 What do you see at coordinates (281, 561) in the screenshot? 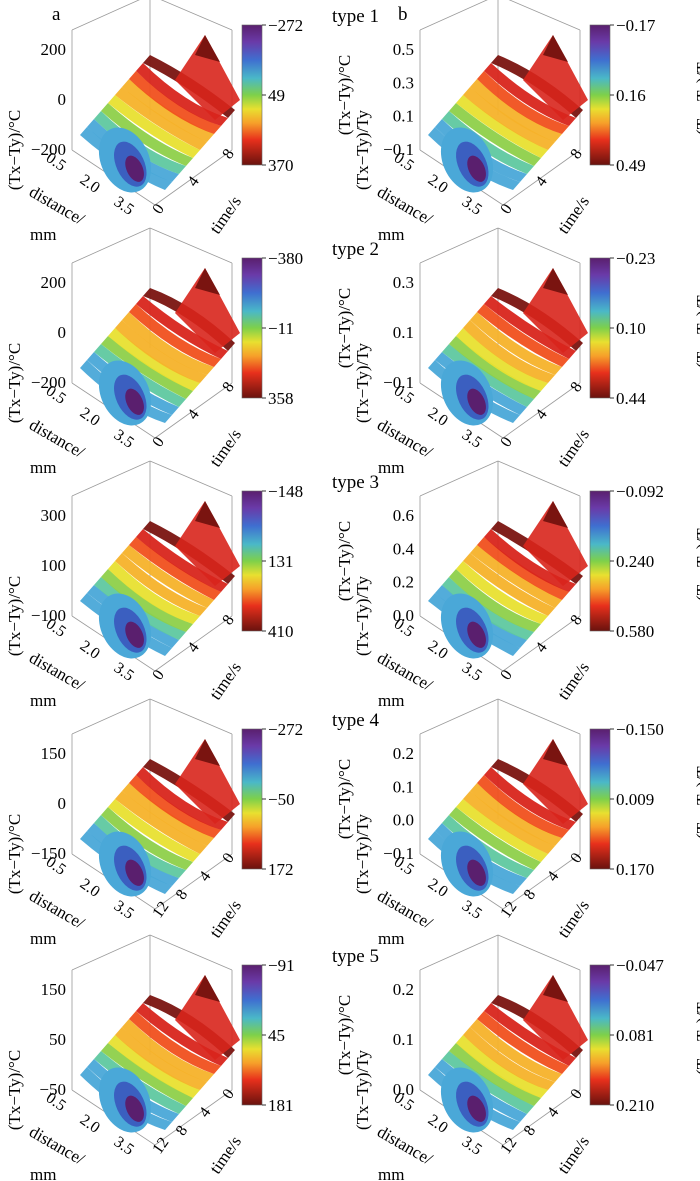
I see `colorbar-tick-label: 131` at bounding box center [281, 561].